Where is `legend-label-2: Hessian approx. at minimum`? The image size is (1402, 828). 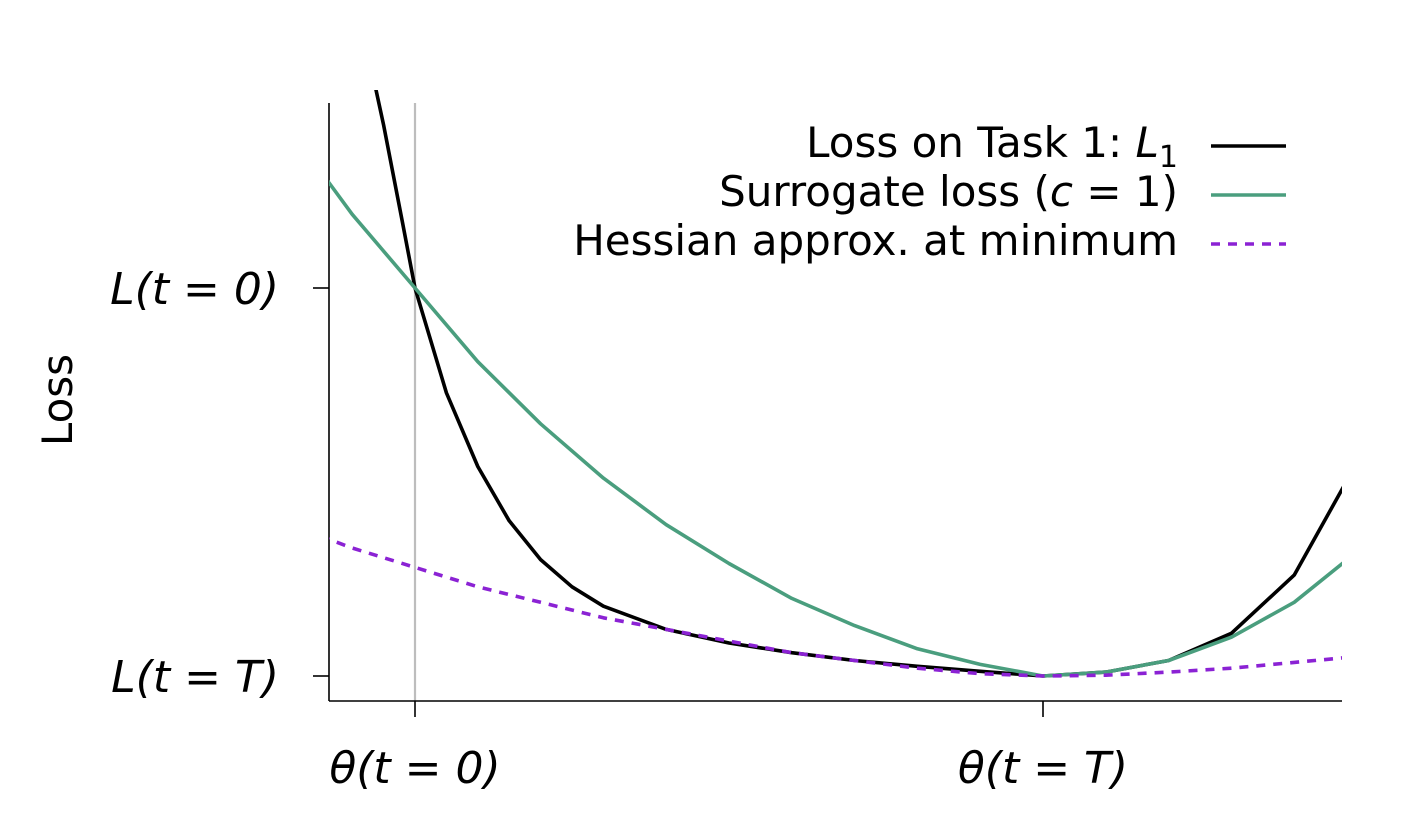
legend-label-2: Hessian approx. at minimum is located at coordinates (875, 240).